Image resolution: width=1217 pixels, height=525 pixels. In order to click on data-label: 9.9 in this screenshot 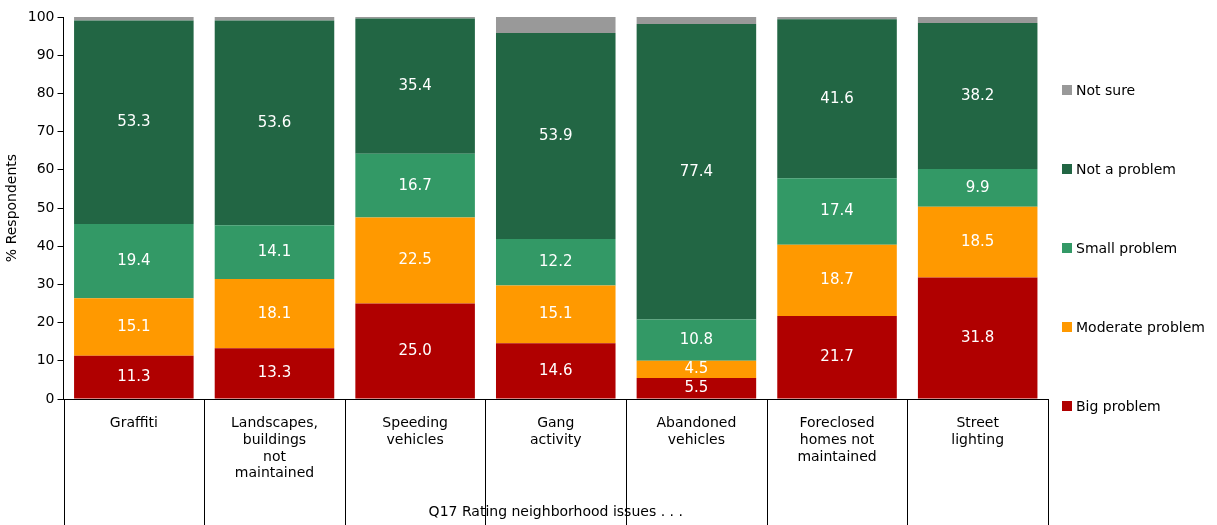, I will do `click(977, 186)`.